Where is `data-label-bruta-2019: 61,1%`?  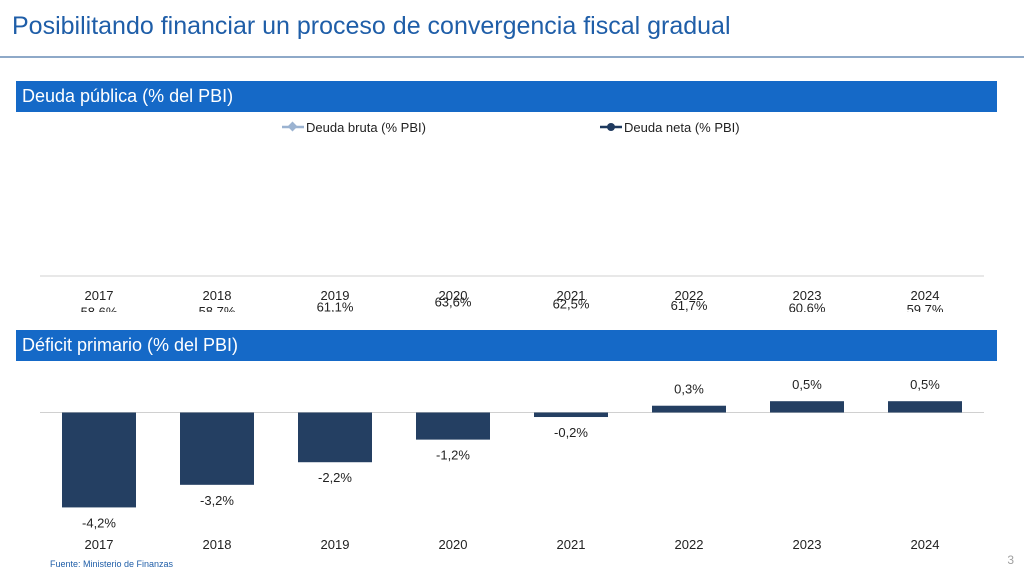 data-label-bruta-2019: 61,1% is located at coordinates (335, 305).